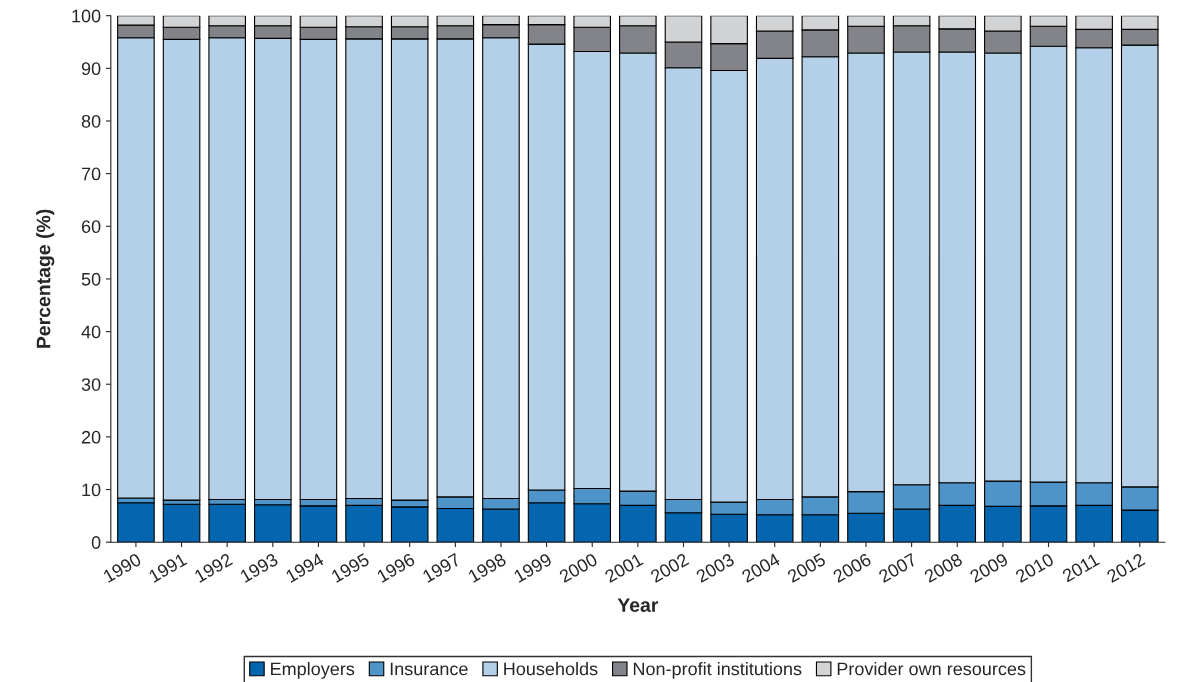 The image size is (1179, 682). I want to click on y-tick-label: 60, so click(91, 227).